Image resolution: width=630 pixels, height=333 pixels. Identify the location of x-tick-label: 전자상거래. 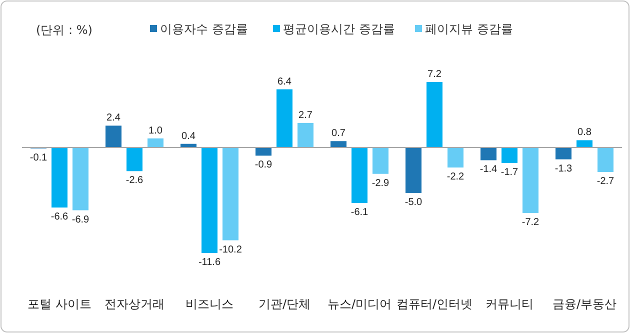
(134, 304).